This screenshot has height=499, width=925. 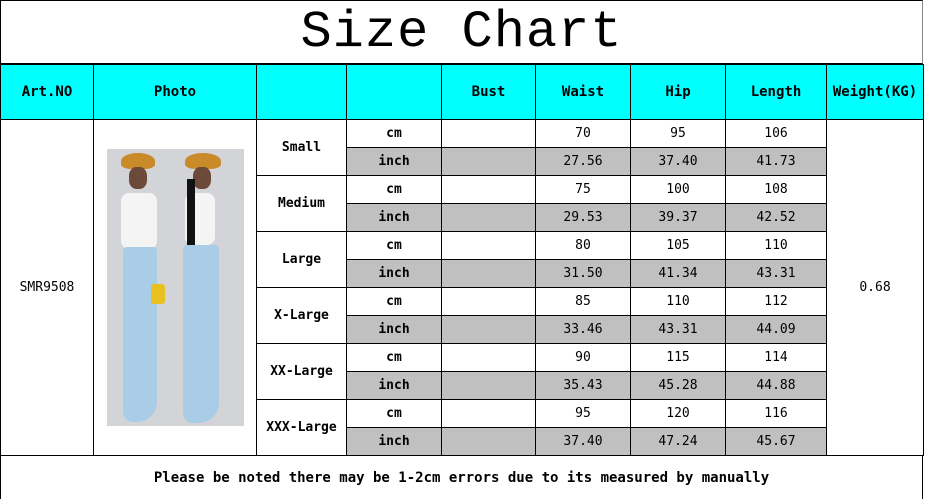 I want to click on waist-value: 80, so click(x=583, y=246).